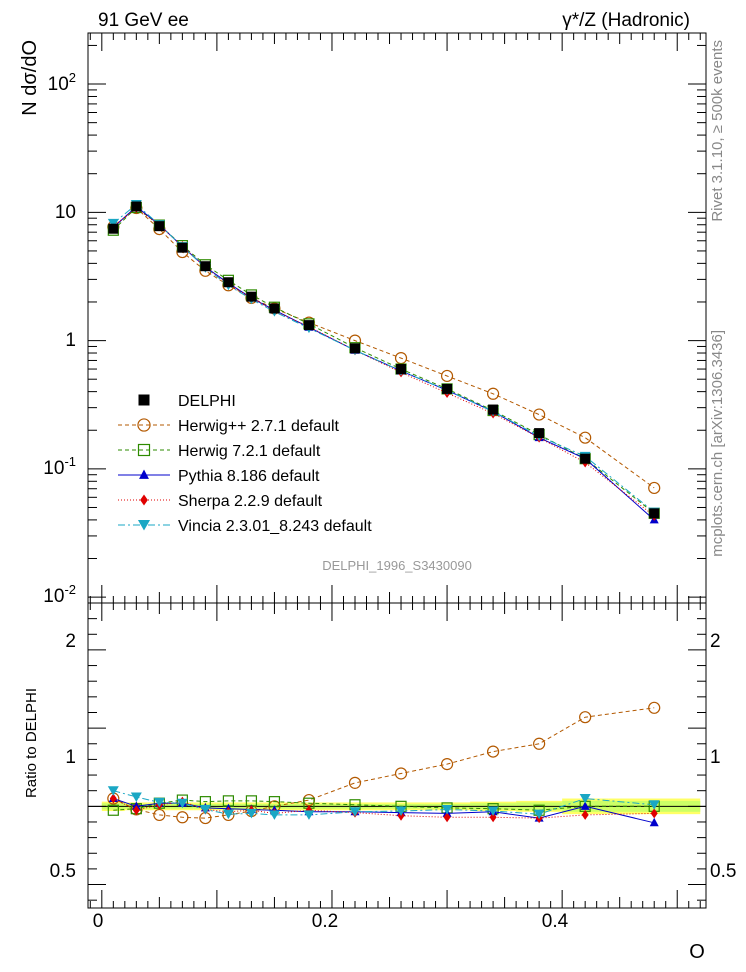  I want to click on ratio-tick-05-left: 0.5, so click(63, 871).